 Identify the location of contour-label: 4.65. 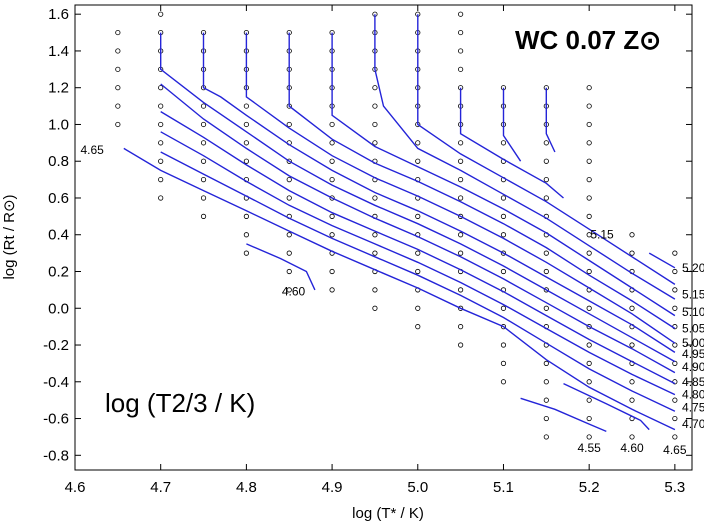
(675, 450).